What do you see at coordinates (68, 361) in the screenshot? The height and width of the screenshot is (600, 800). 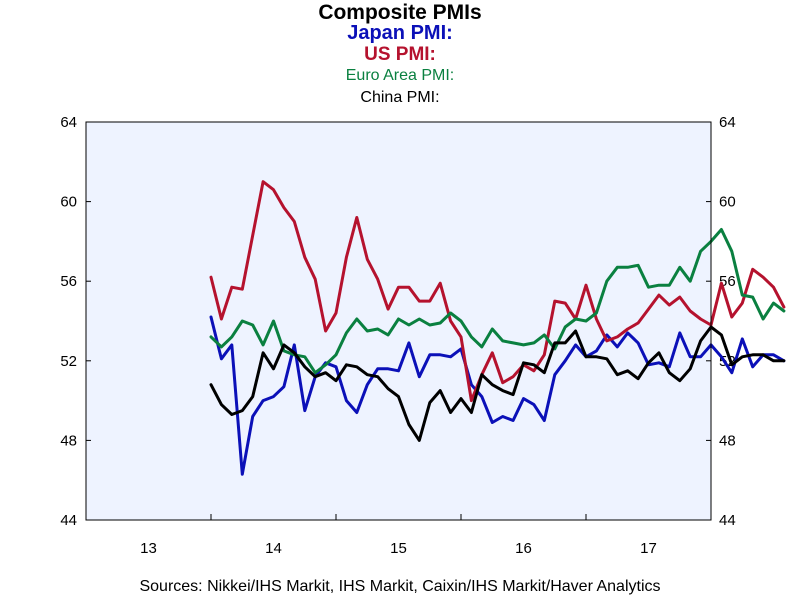 I see `y-tick-label-left: 52` at bounding box center [68, 361].